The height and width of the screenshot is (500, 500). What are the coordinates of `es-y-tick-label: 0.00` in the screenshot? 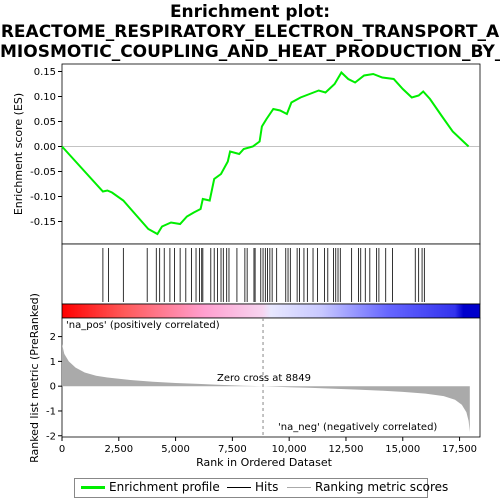 It's located at (45, 147).